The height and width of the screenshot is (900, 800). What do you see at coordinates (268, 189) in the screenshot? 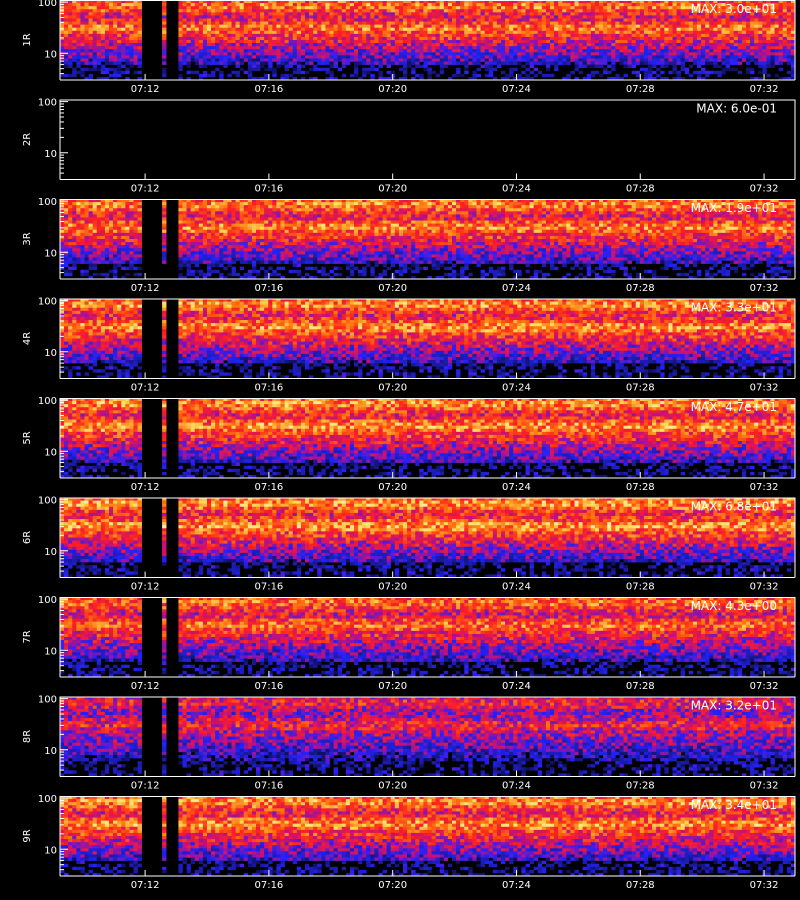
I see `x-tick-label: 07:16` at bounding box center [268, 189].